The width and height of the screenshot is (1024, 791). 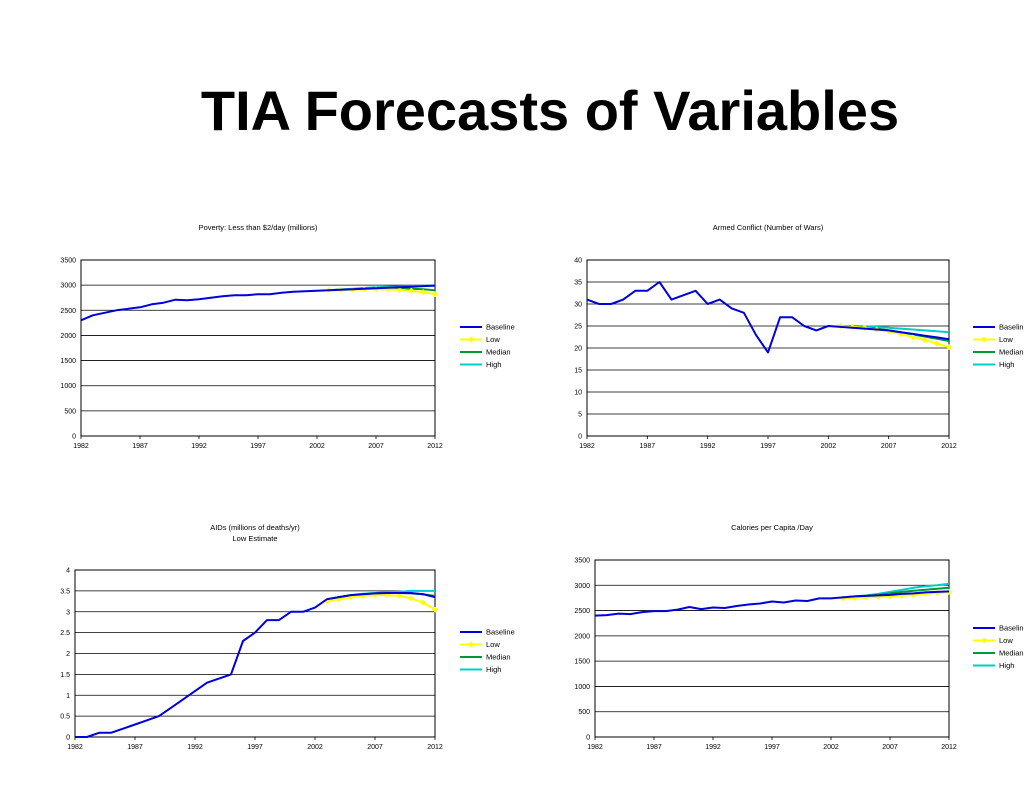 I want to click on chart-title: AIDs (millions of deaths/yr), so click(x=255, y=527).